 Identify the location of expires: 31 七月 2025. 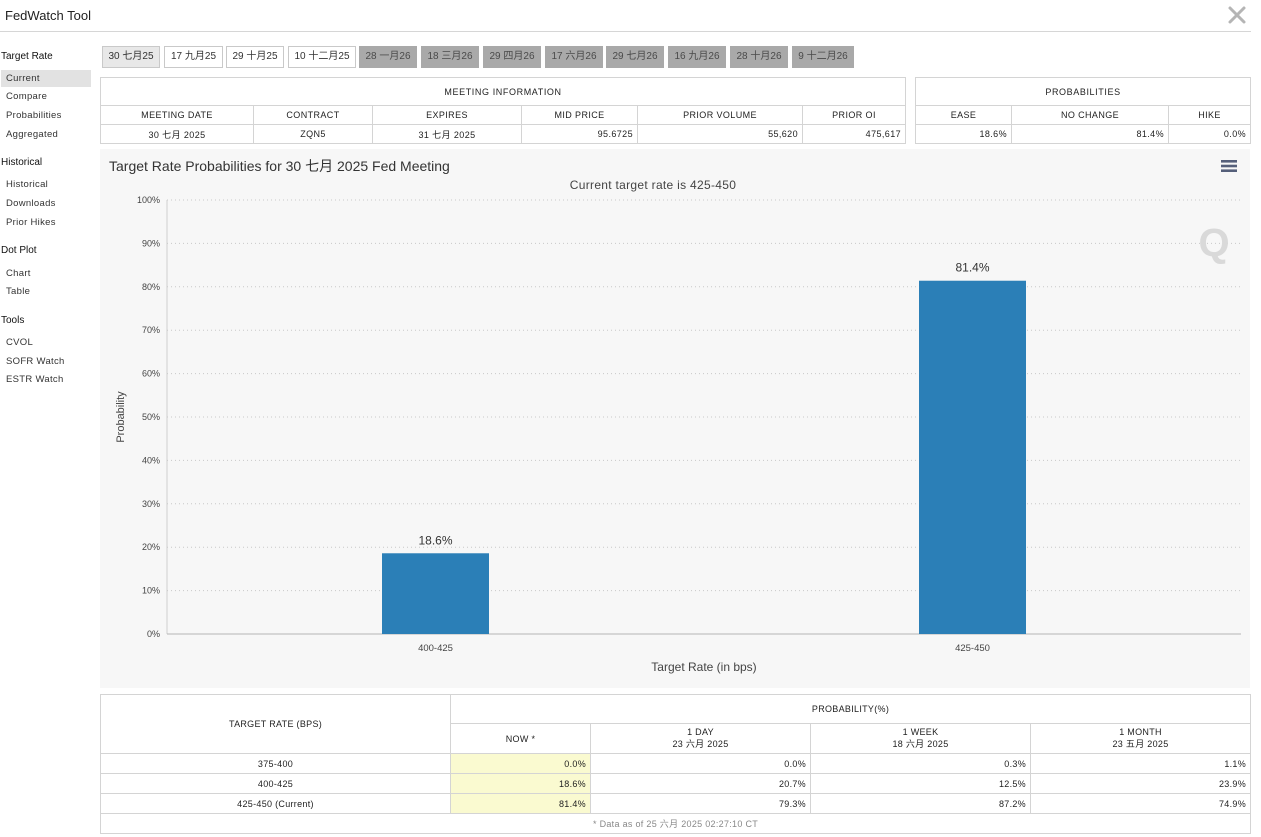
(447, 134).